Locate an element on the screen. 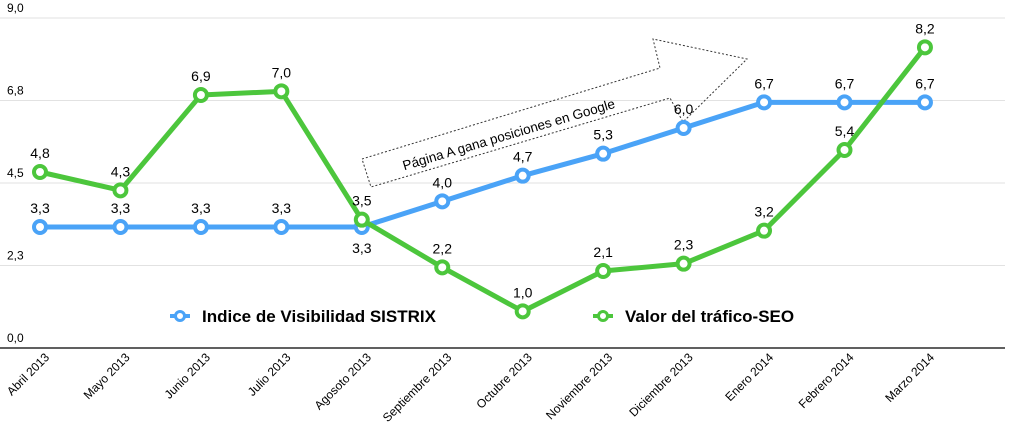 Image resolution: width=1020 pixels, height=445 pixels. data-label: 4,8 is located at coordinates (40, 153).